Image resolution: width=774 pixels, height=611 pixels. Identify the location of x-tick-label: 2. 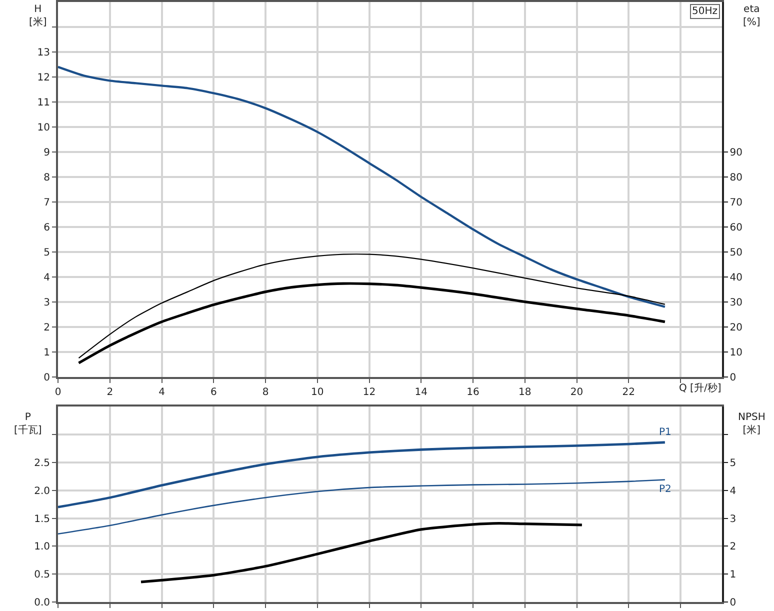
(110, 392).